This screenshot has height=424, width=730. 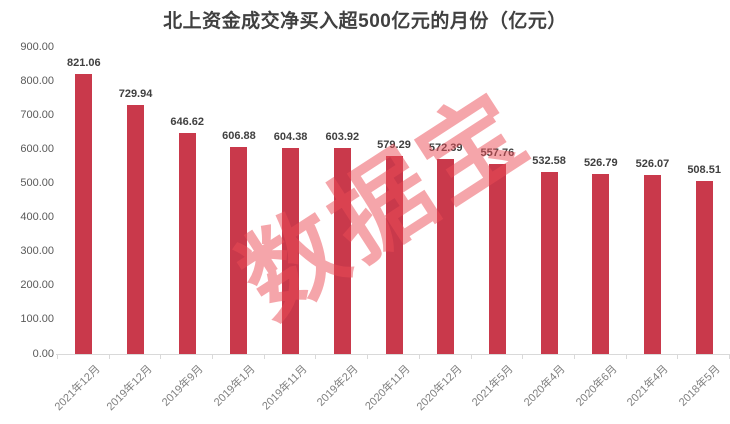 I want to click on bar-value-label: 532.58, so click(x=549, y=161).